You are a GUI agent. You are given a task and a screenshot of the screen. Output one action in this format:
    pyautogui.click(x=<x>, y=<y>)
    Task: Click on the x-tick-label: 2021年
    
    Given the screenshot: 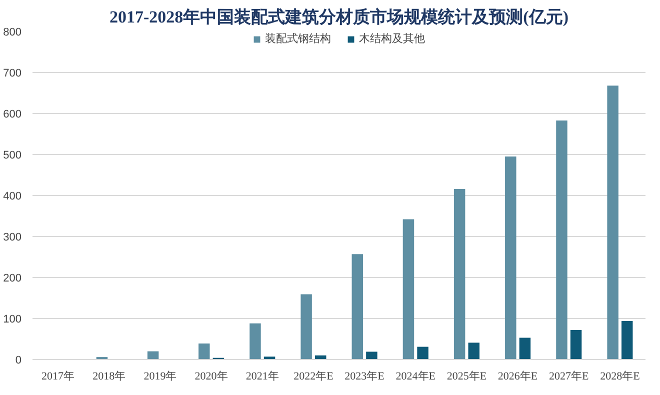 What is the action you would take?
    pyautogui.click(x=262, y=376)
    